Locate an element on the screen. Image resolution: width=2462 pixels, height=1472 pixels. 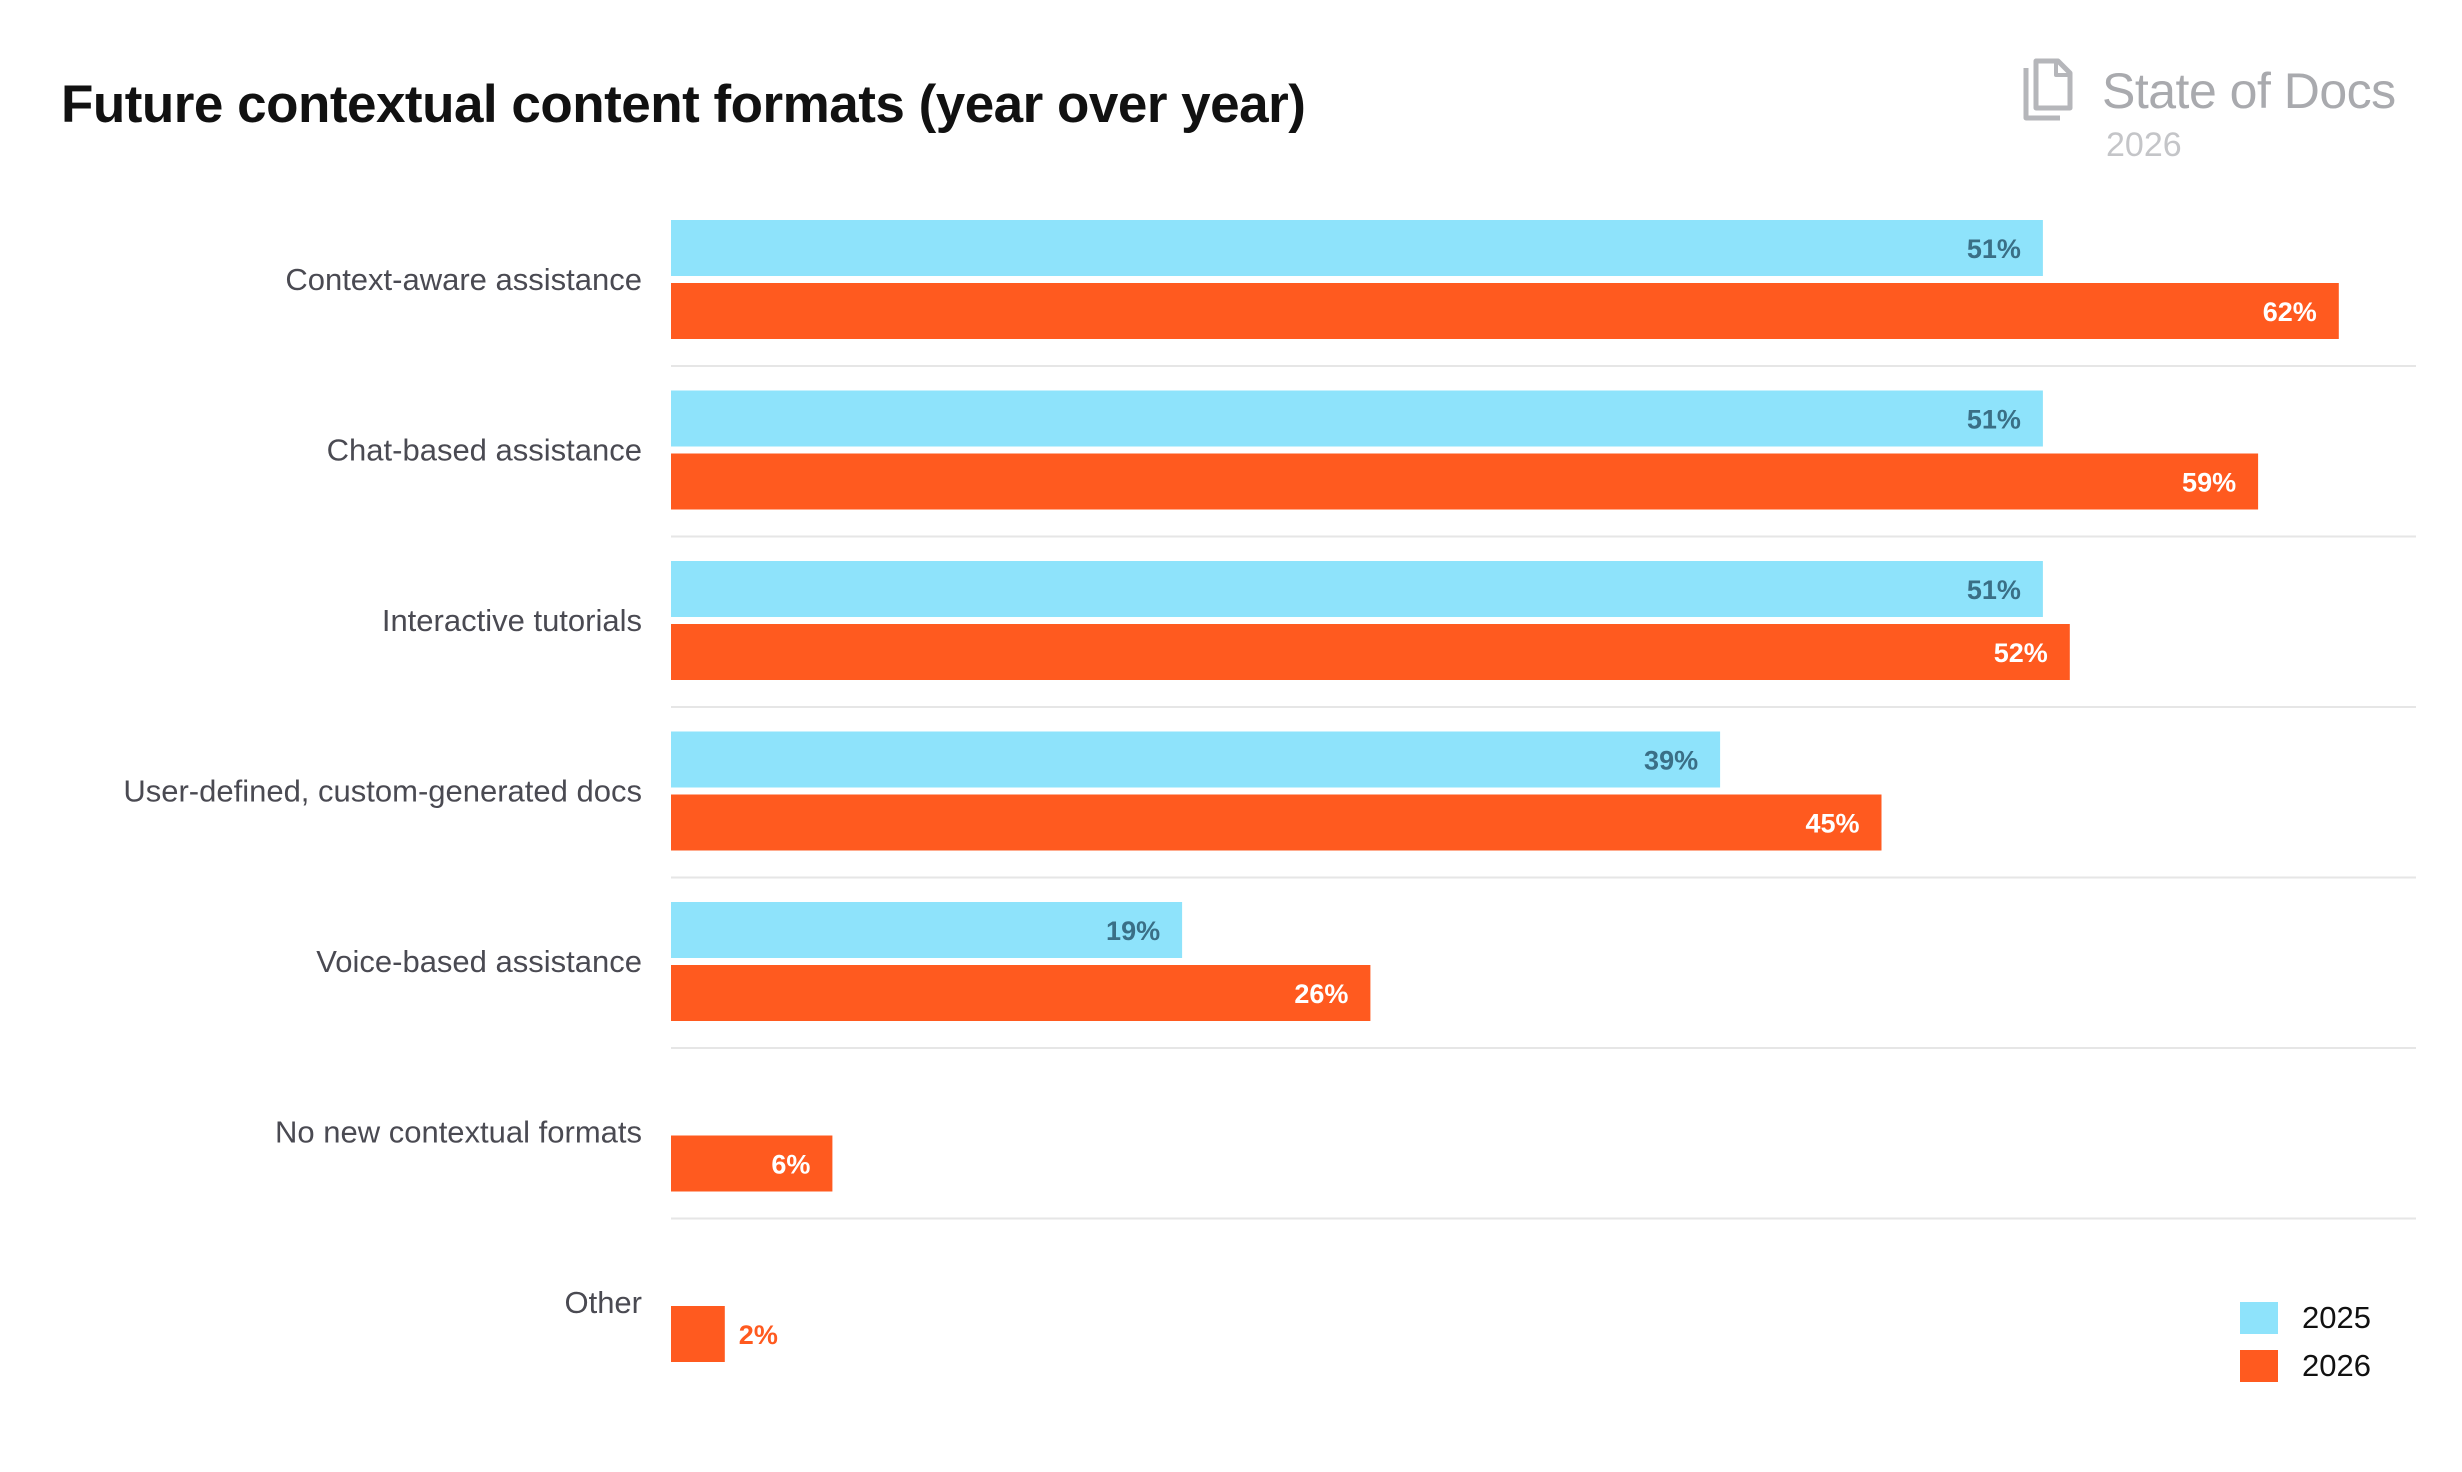
legend-item-2026: 2026 is located at coordinates (2305, 1366).